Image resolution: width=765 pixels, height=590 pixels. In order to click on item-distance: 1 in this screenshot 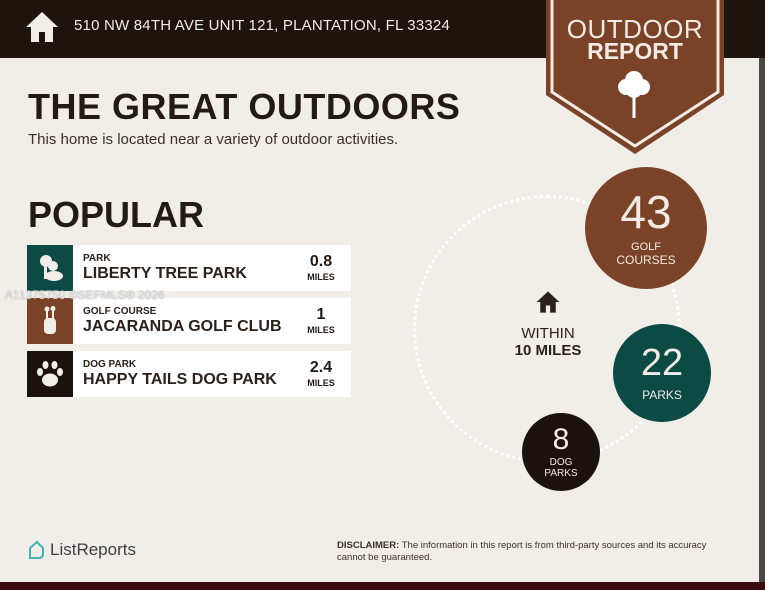, I will do `click(321, 314)`.